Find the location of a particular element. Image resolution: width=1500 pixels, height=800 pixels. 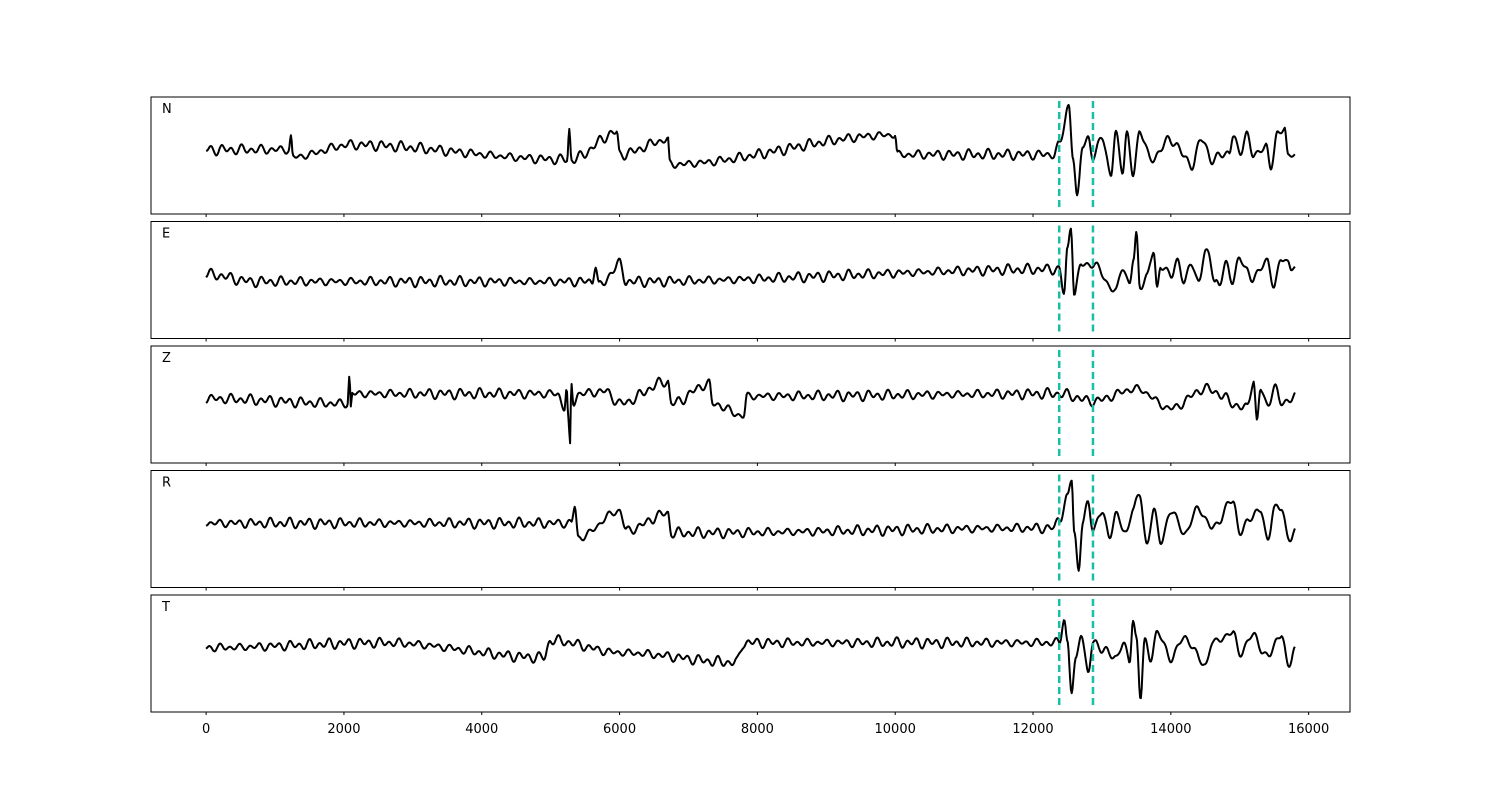

panel-label: Z is located at coordinates (166, 358).